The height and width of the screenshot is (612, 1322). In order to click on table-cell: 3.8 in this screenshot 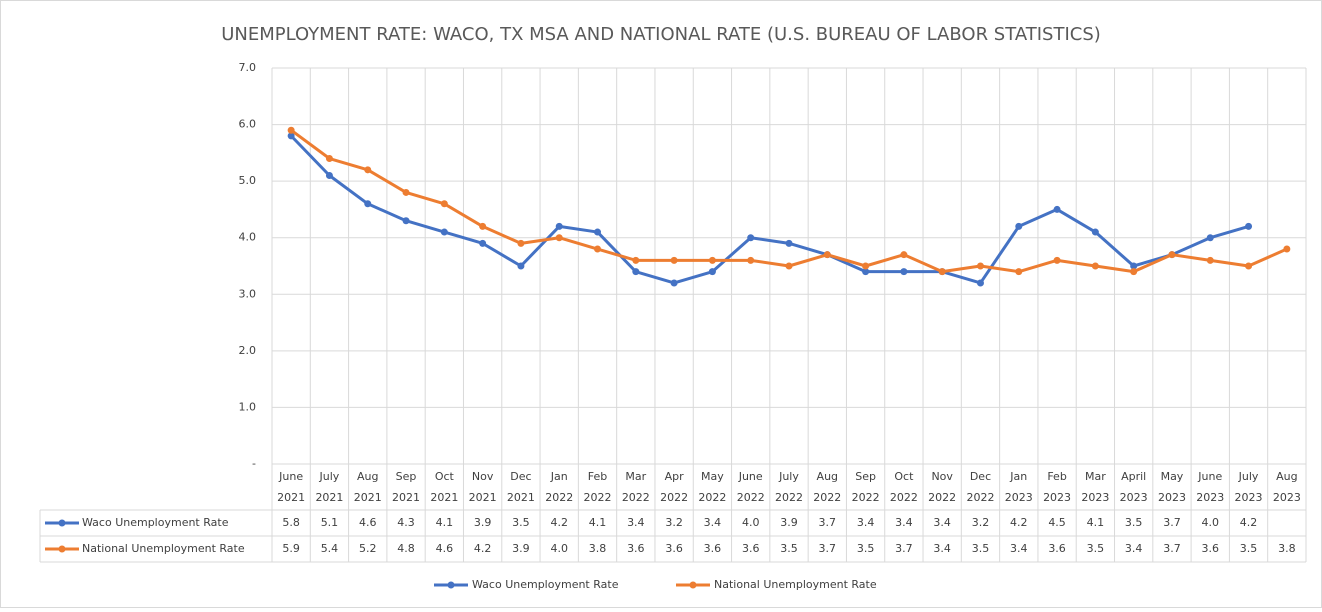, I will do `click(1287, 548)`.